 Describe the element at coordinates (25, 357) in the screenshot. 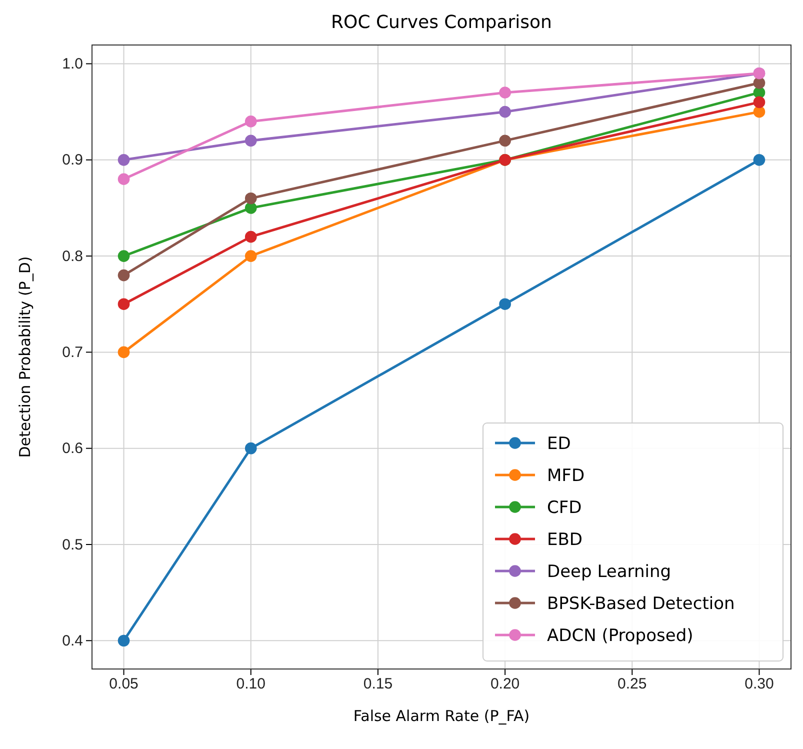

I see `y-axis-title: Detection Probability (P_D)` at that location.